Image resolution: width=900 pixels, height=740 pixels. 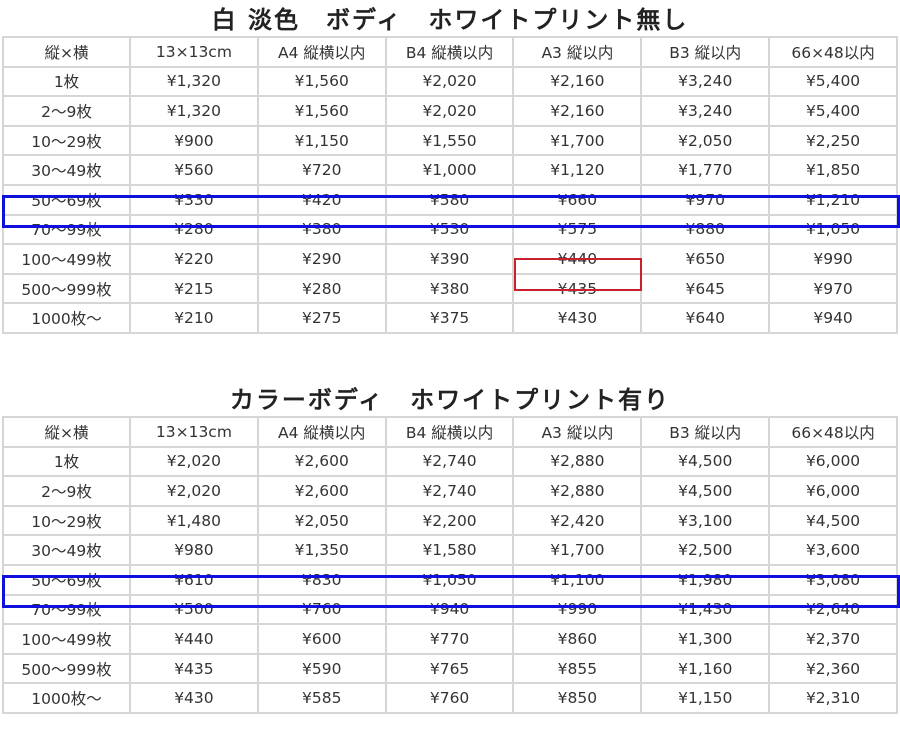 I want to click on price-cell: ¥2,740, so click(x=449, y=491).